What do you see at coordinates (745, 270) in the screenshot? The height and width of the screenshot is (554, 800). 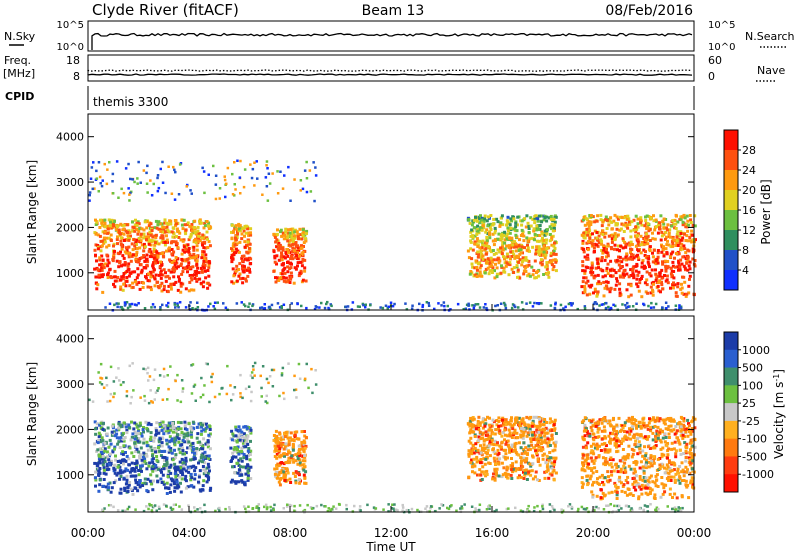 I see `colorbar-tick-label: 4` at bounding box center [745, 270].